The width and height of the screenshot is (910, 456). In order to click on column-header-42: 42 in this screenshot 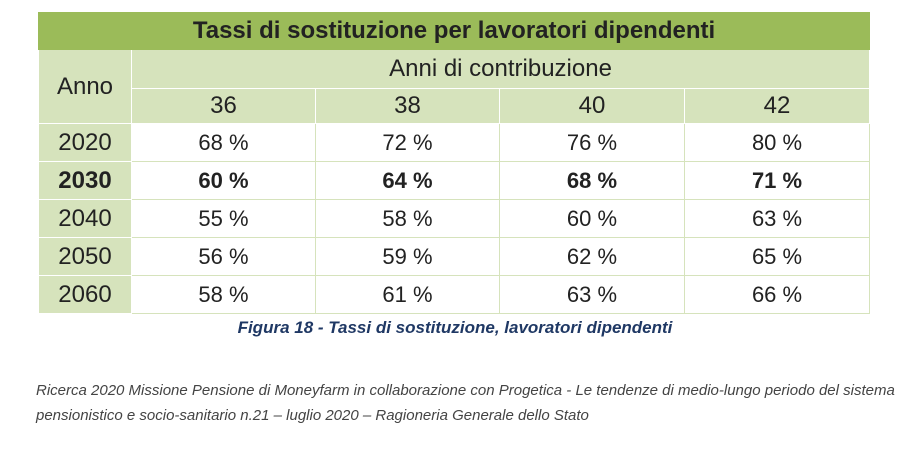, I will do `click(777, 106)`.